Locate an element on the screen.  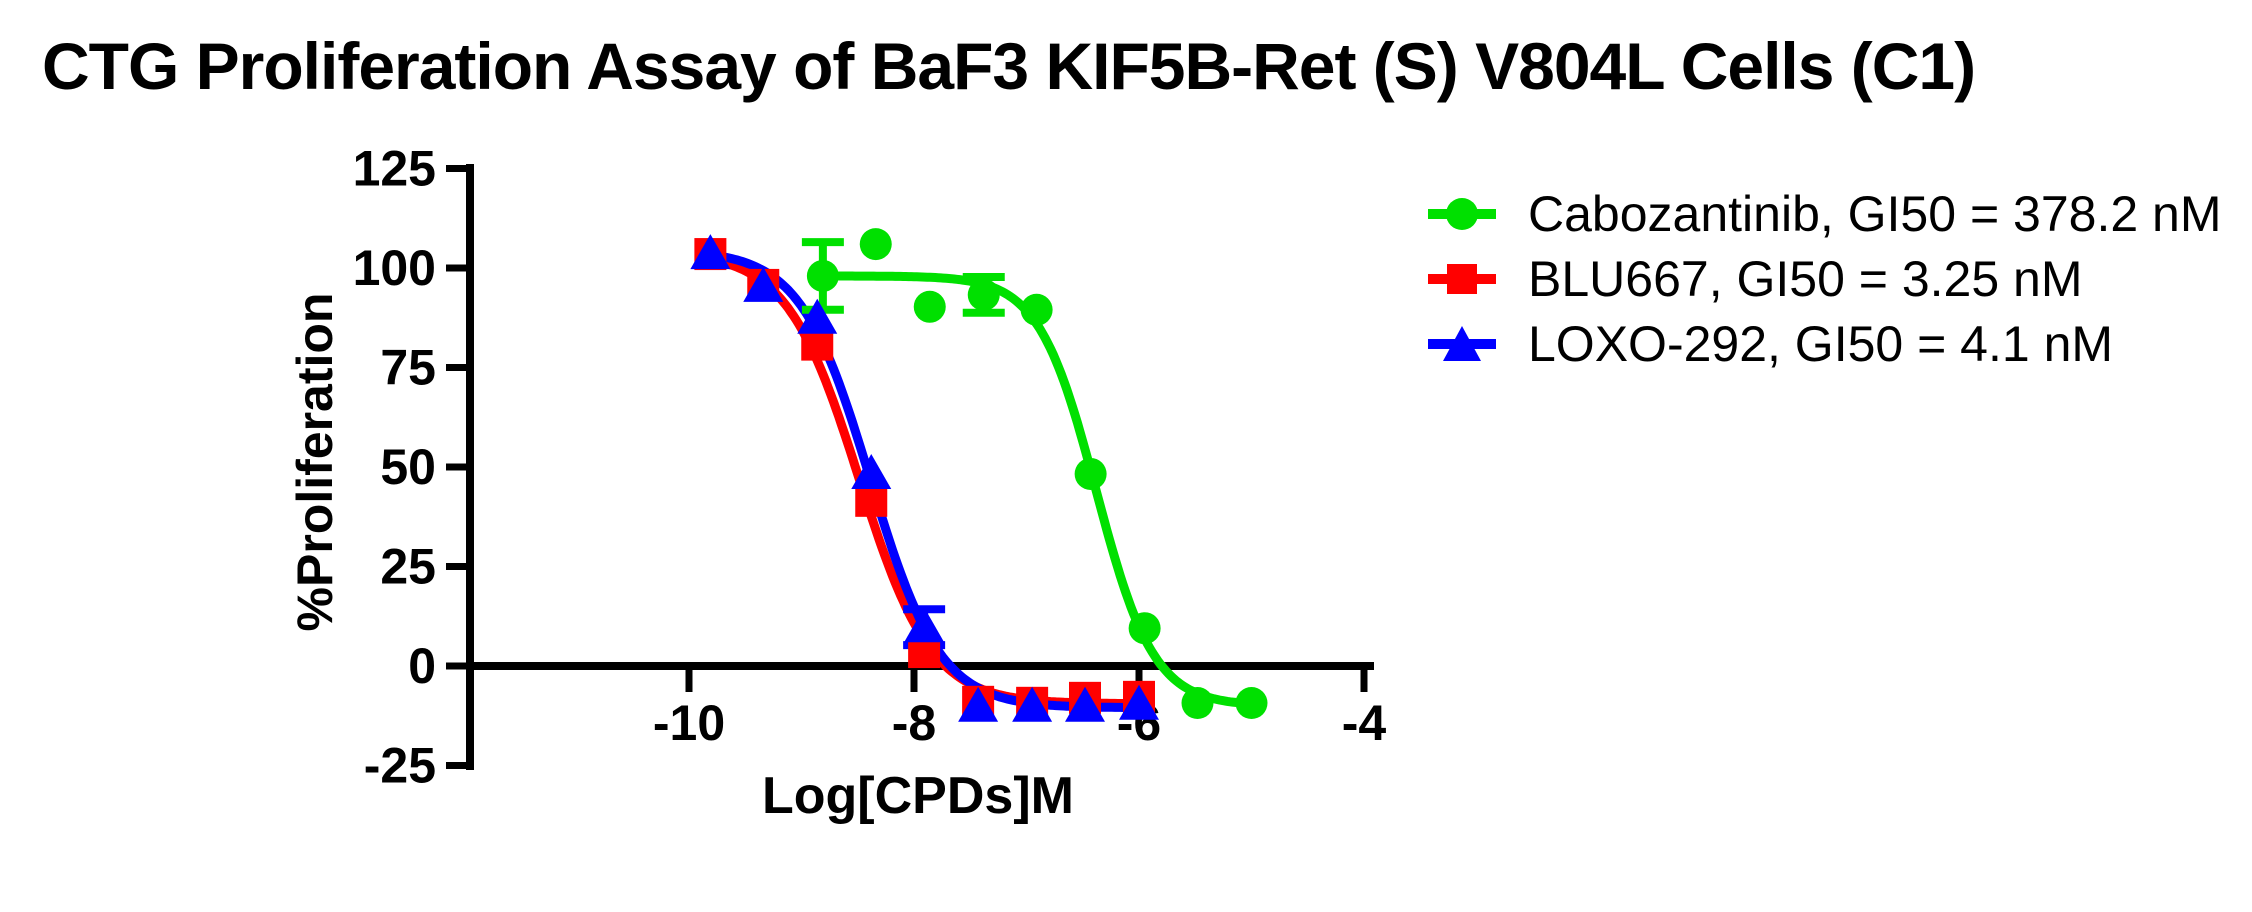
legend-marker-circle-icon is located at coordinates (1462, 213).